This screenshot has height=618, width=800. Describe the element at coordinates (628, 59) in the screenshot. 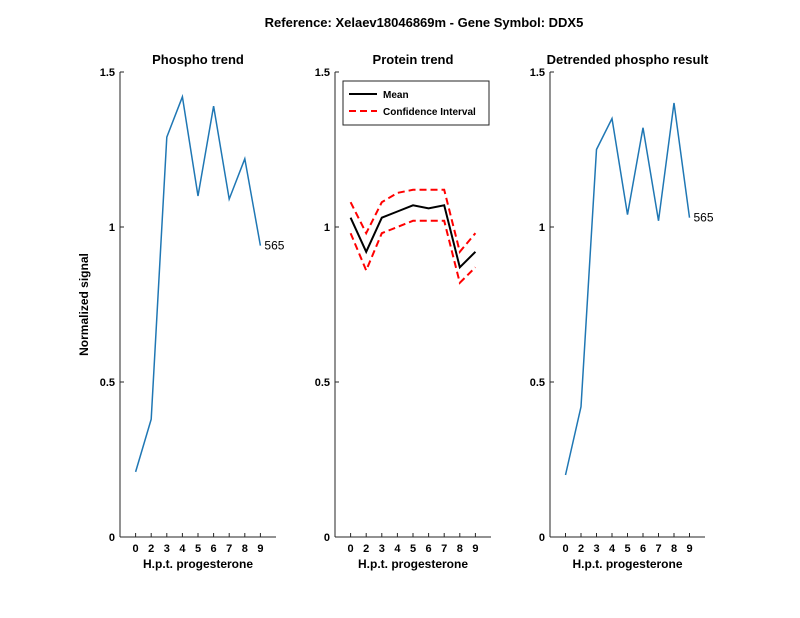

I see `panel-title: Detrended phospho result` at that location.